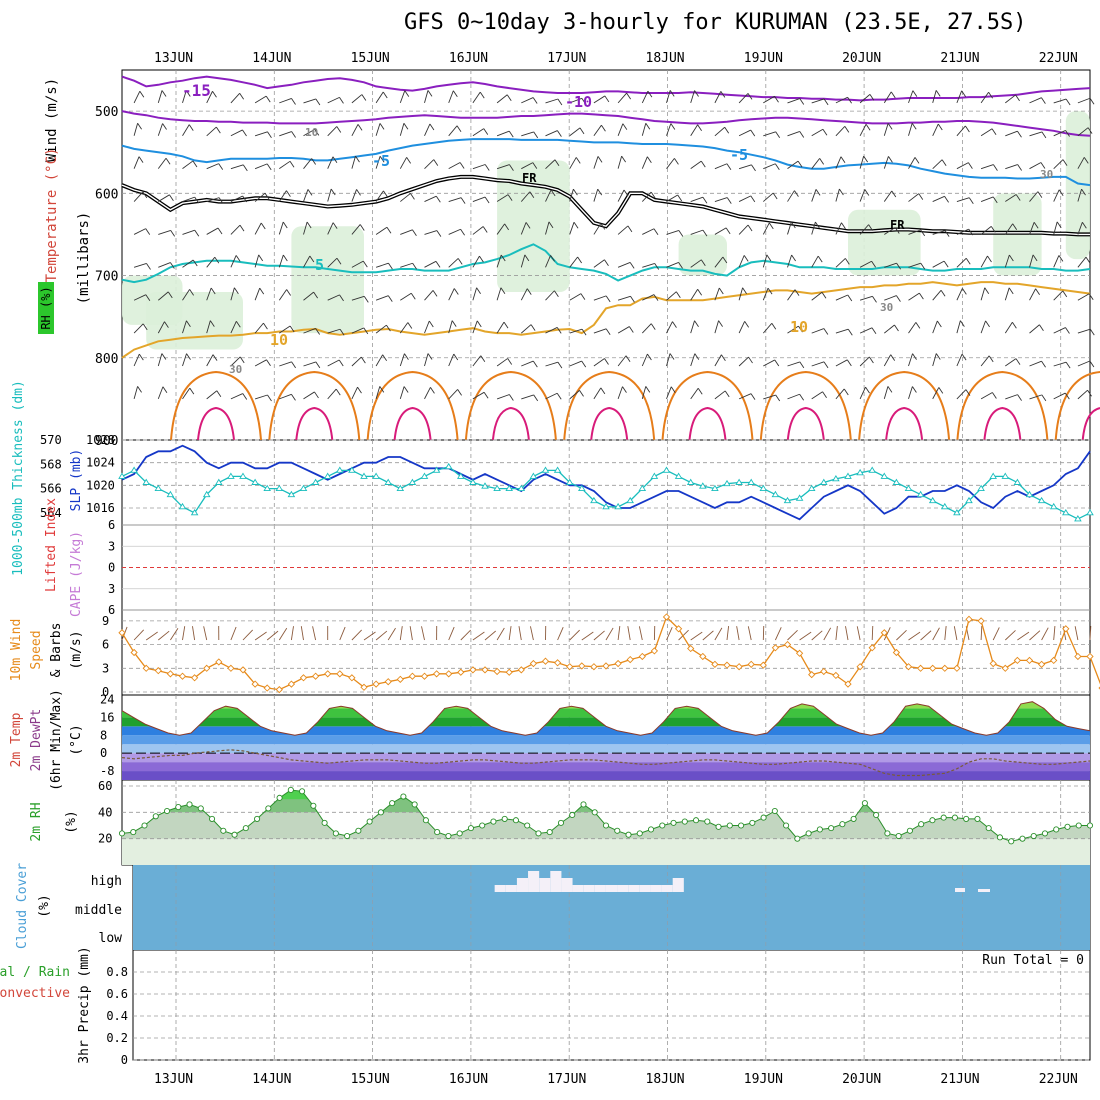 Image resolution: width=1100 pixels, height=1100 pixels. What do you see at coordinates (566, 1079) in the screenshot?
I see `date-label-bottom: 17JUN` at bounding box center [566, 1079].